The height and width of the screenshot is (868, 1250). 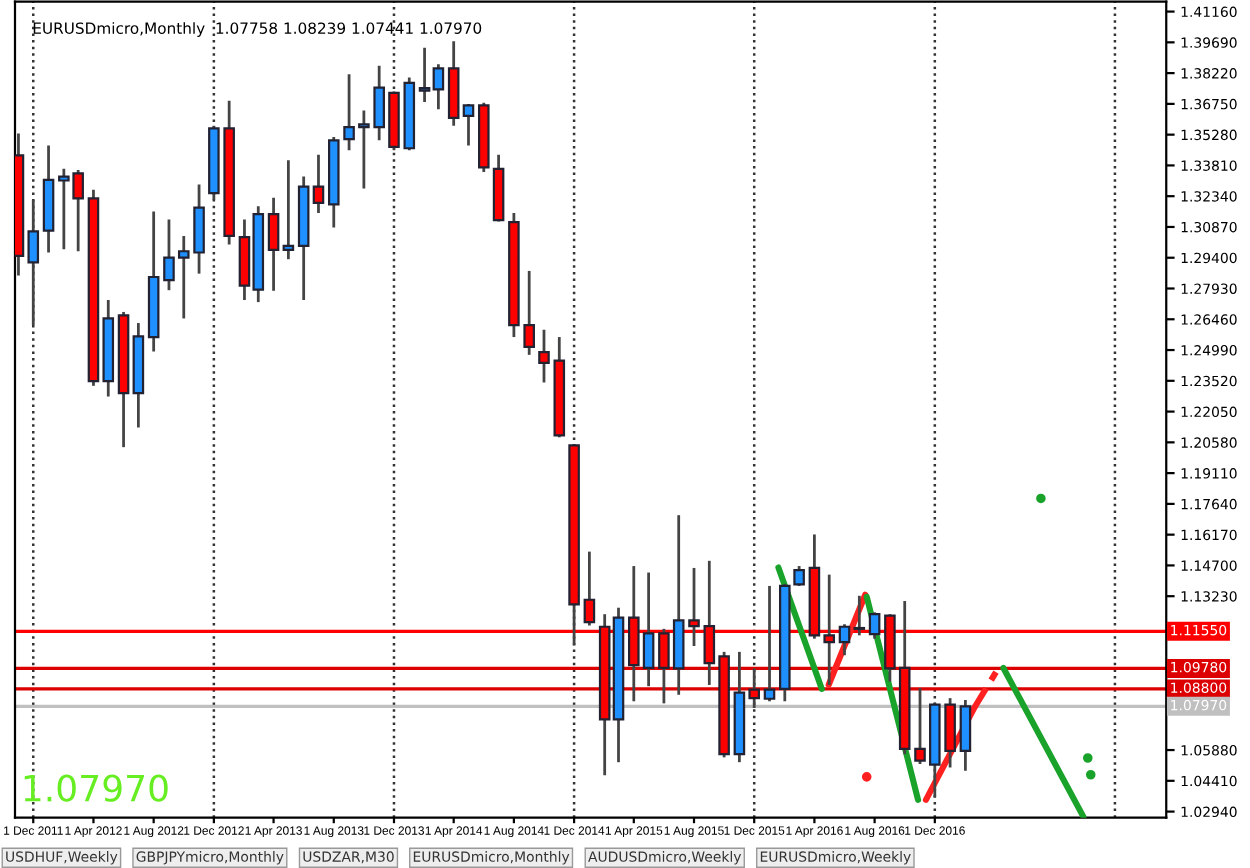 What do you see at coordinates (96, 788) in the screenshot?
I see `annotation: 1.07970` at bounding box center [96, 788].